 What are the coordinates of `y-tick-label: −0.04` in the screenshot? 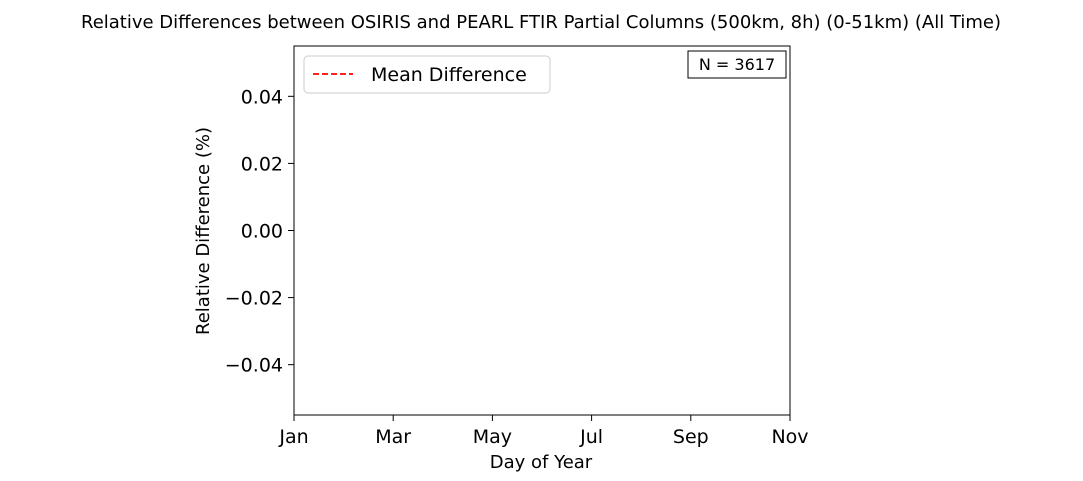 It's located at (254, 366).